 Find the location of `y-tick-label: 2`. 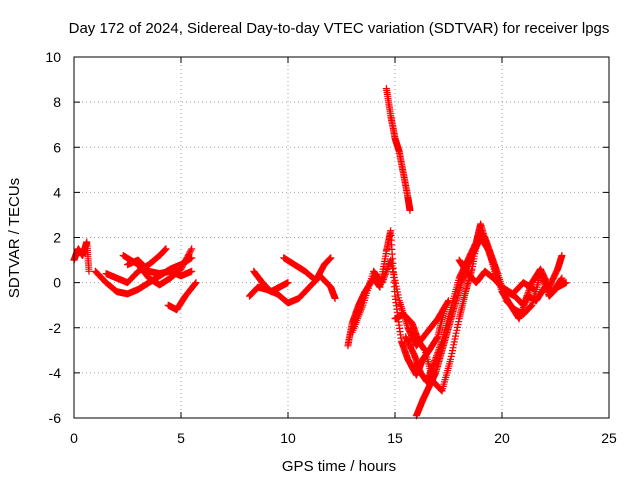

y-tick-label: 2 is located at coordinates (57, 238).